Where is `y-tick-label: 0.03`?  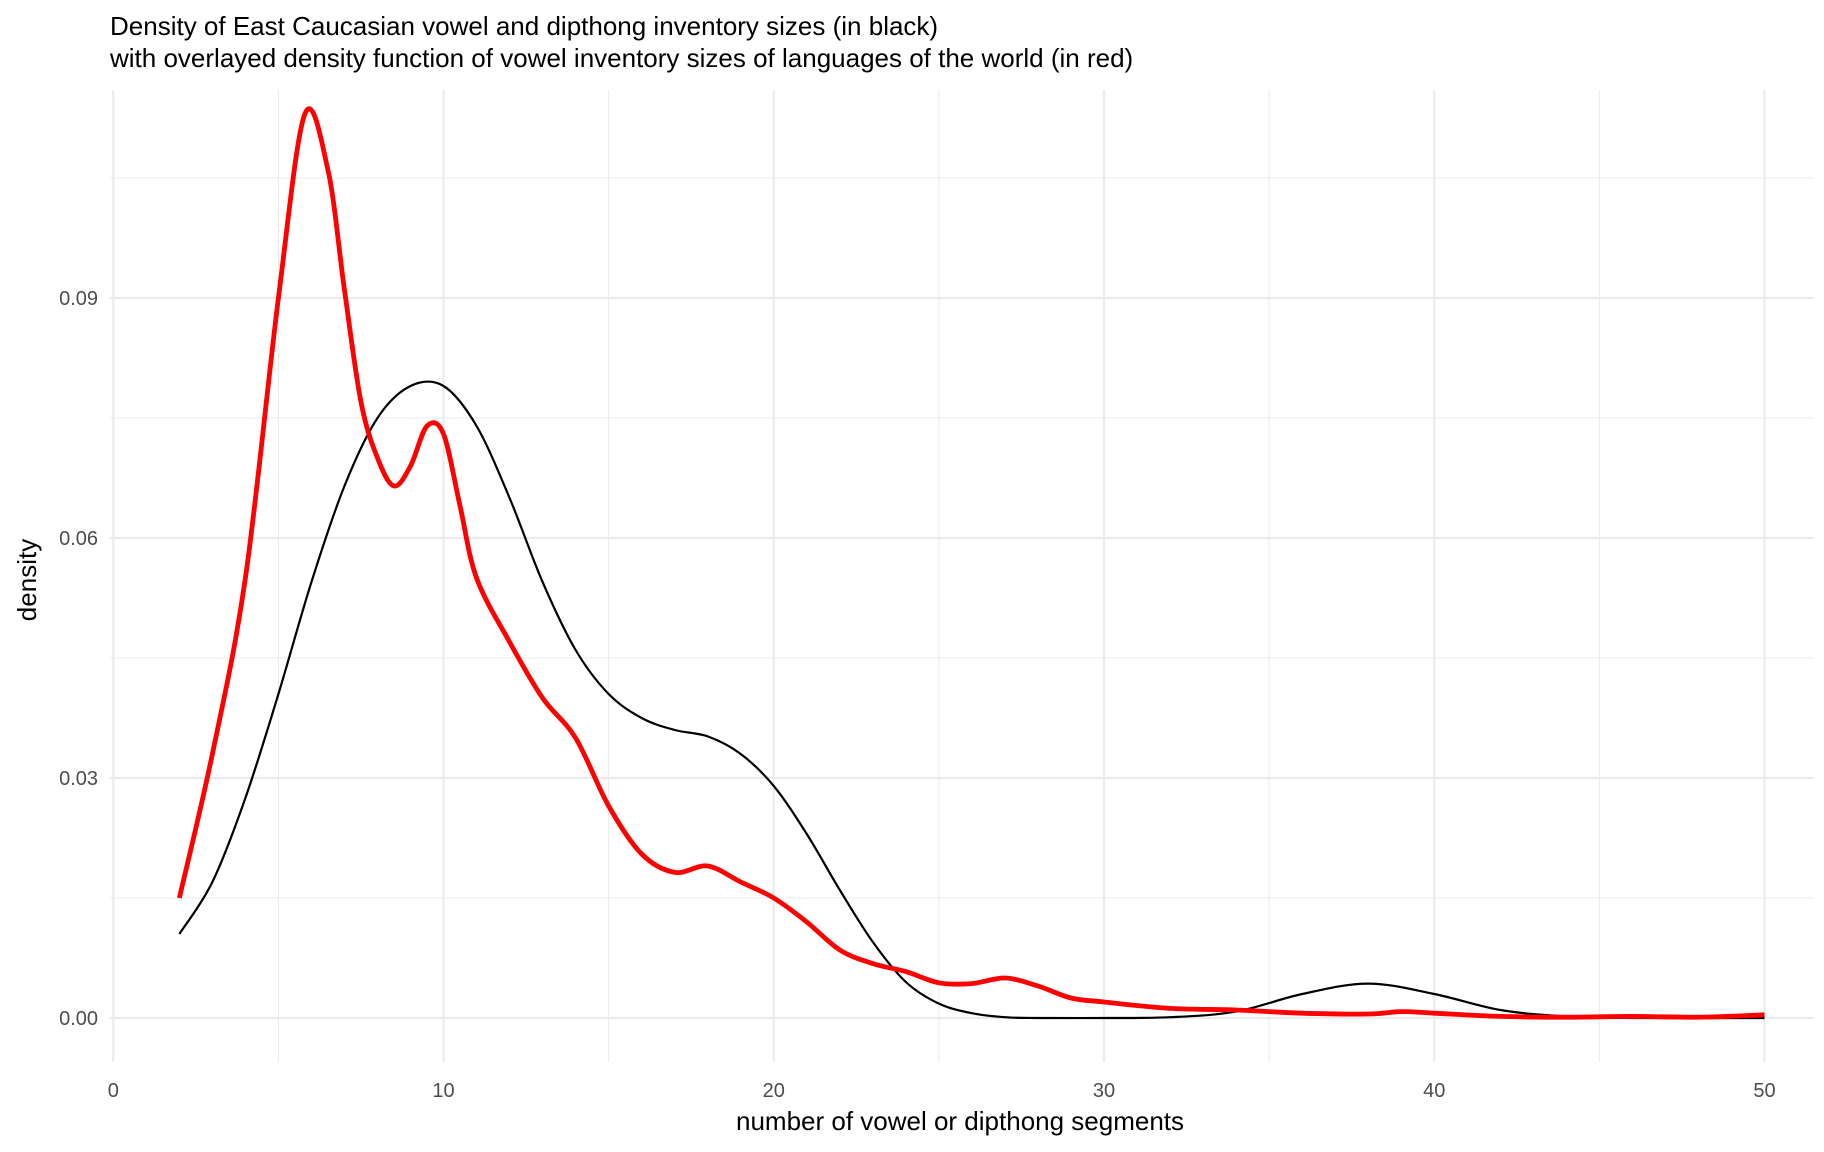
y-tick-label: 0.03 is located at coordinates (78, 779).